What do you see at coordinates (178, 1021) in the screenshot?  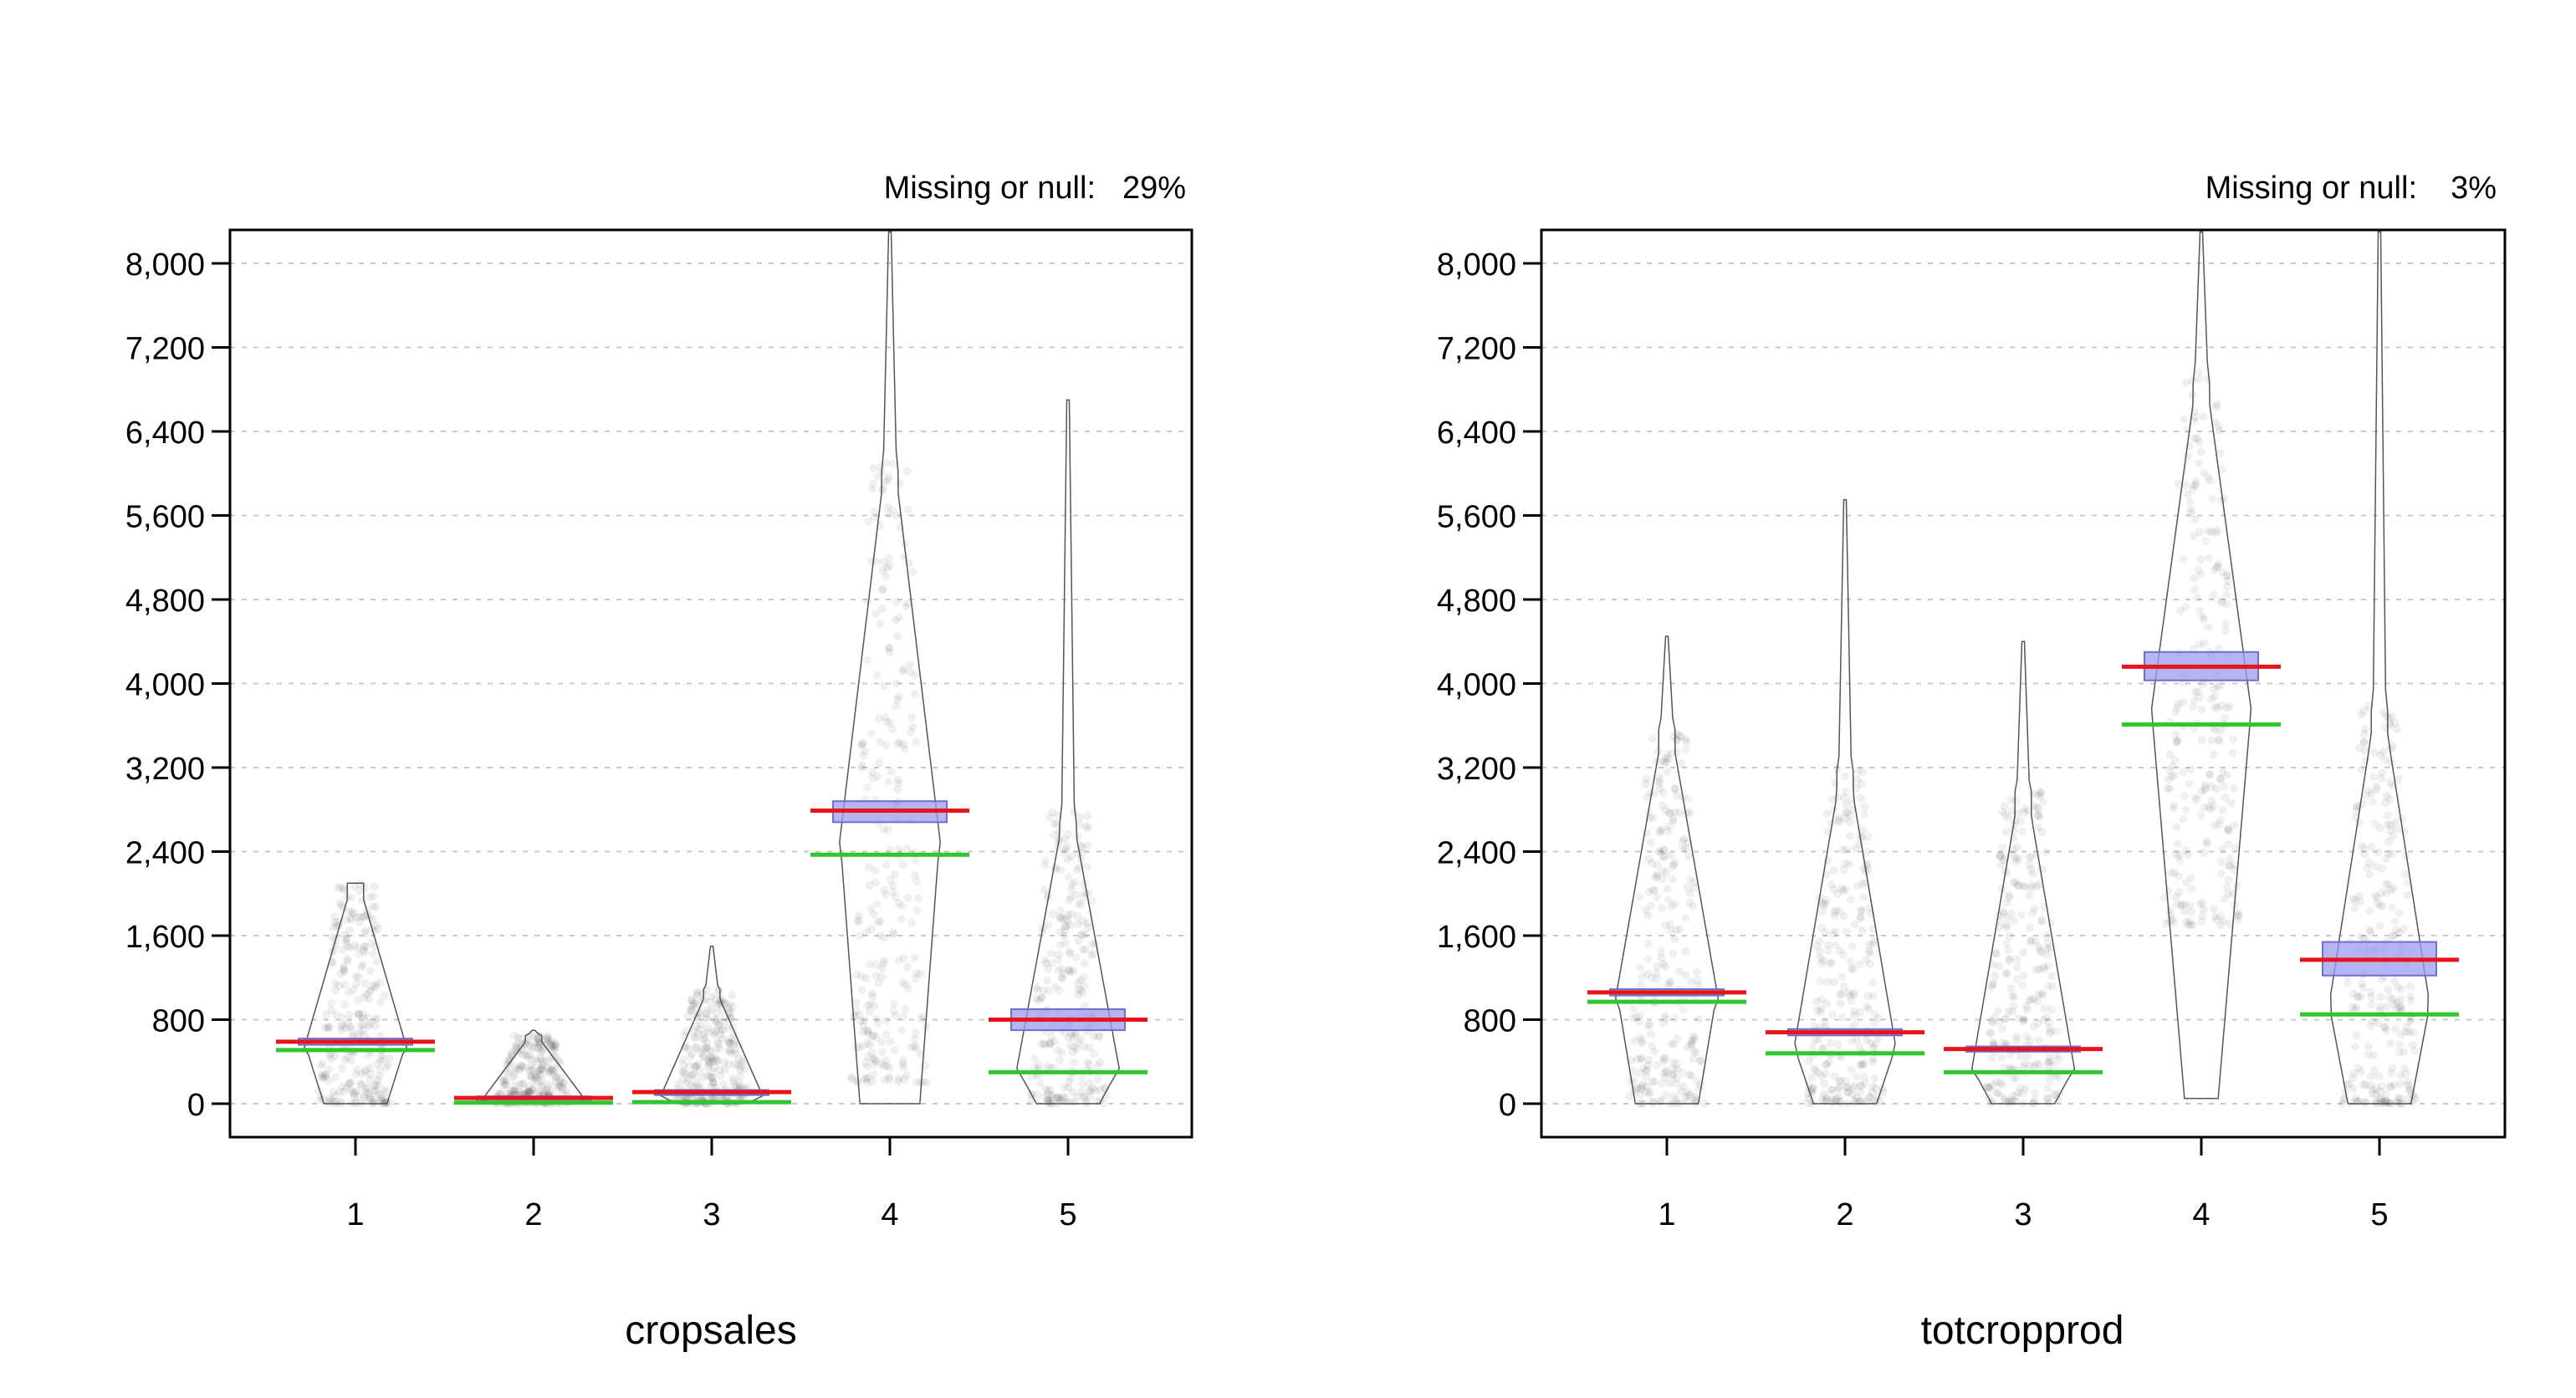 I see `y-tick-label: 800` at bounding box center [178, 1021].